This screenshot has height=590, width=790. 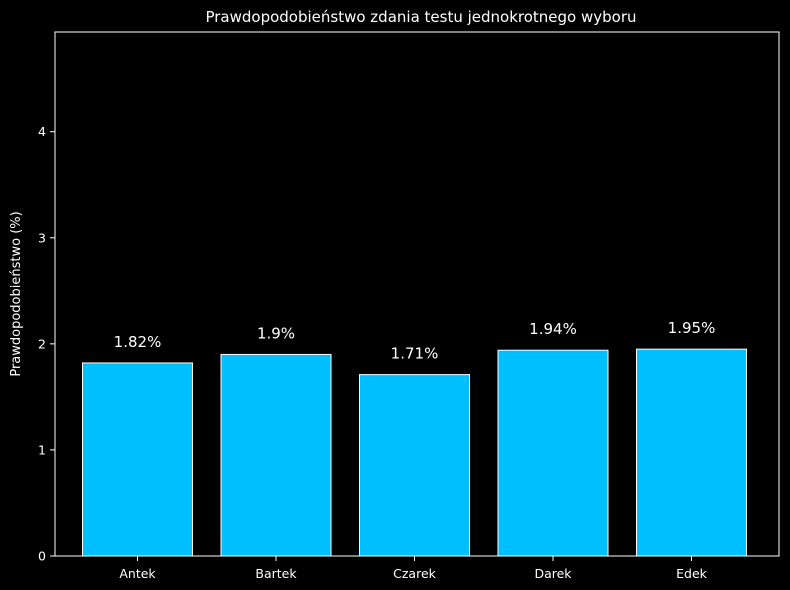 I want to click on data-label-edek: 1.95%, so click(x=692, y=328).